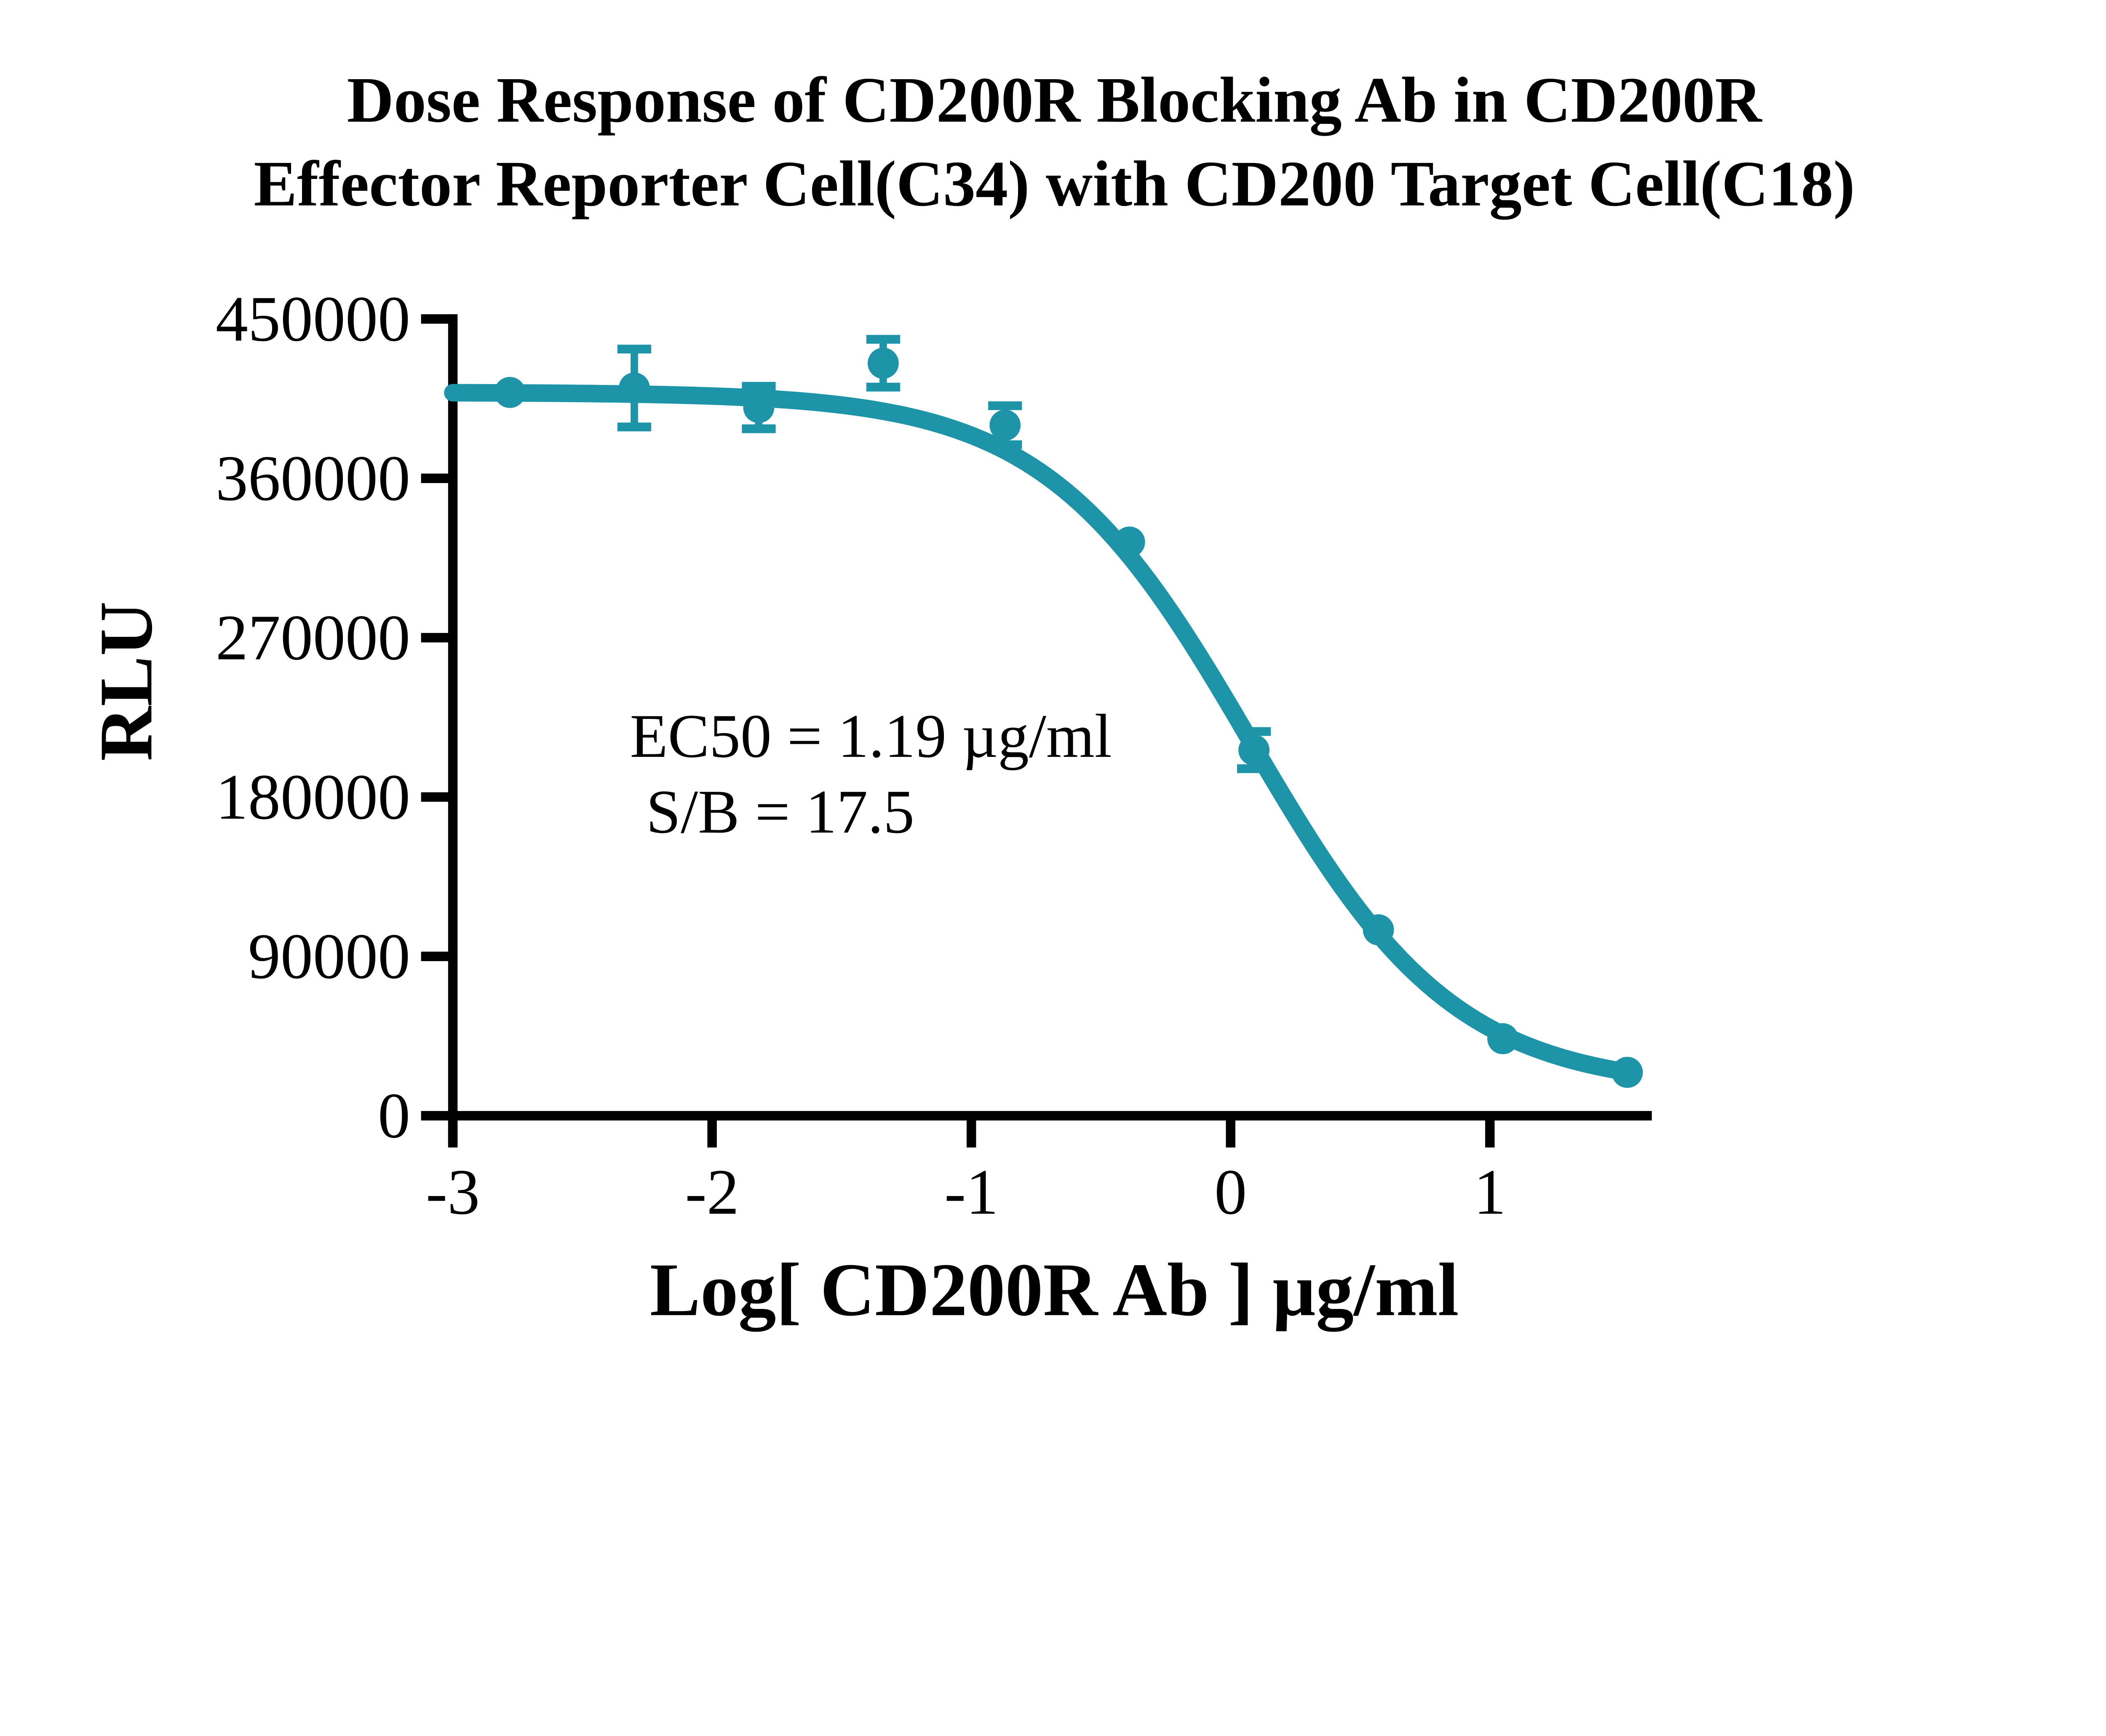  Describe the element at coordinates (329, 957) in the screenshot. I see `y-tick-label: 90000` at that location.